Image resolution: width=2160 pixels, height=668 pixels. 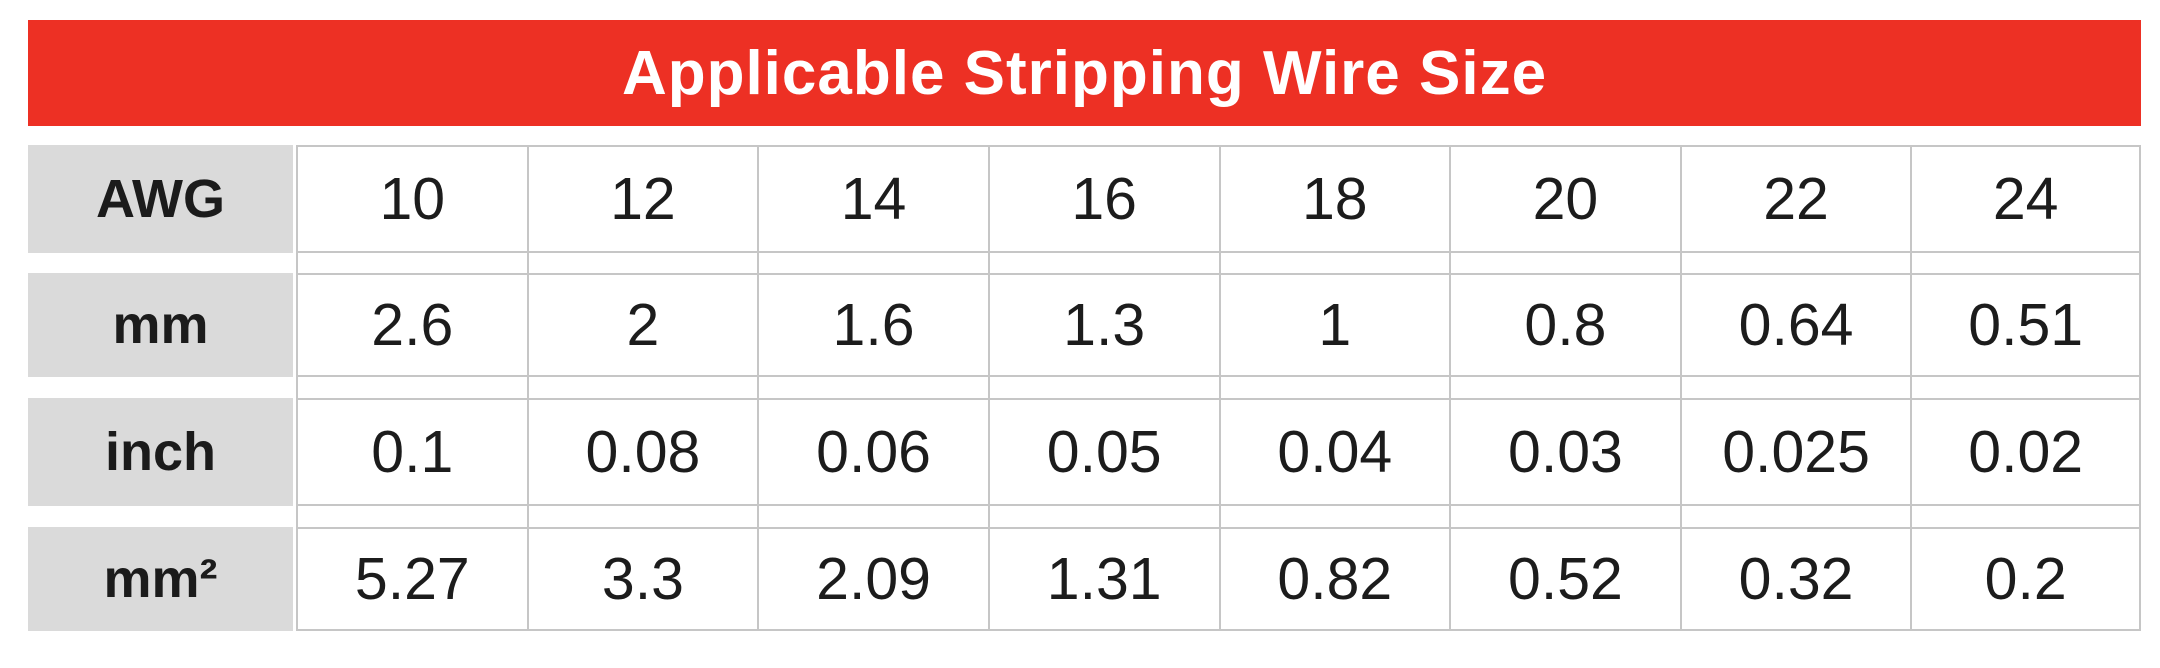 What do you see at coordinates (160, 579) in the screenshot?
I see `row-label-mm2: mm²` at bounding box center [160, 579].